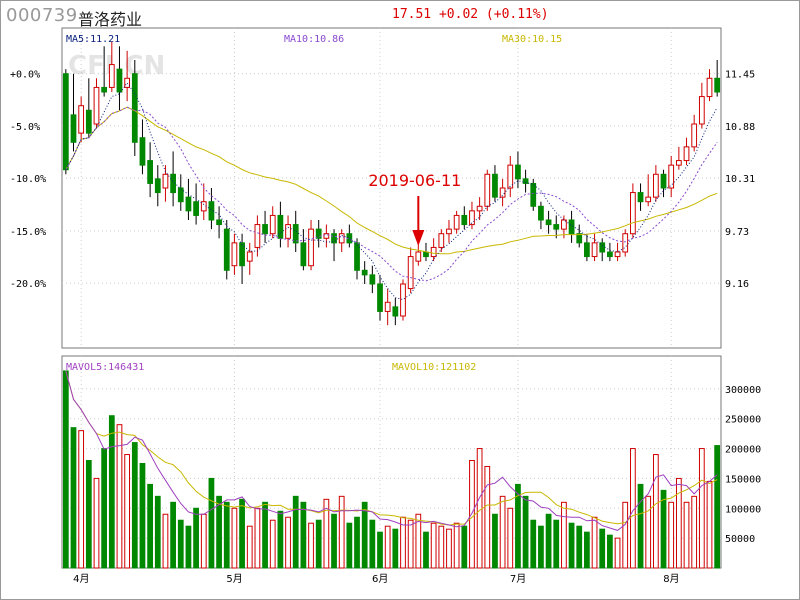 The height and width of the screenshot is (600, 800). What do you see at coordinates (671, 579) in the screenshot?
I see `month-label: 8月` at bounding box center [671, 579].